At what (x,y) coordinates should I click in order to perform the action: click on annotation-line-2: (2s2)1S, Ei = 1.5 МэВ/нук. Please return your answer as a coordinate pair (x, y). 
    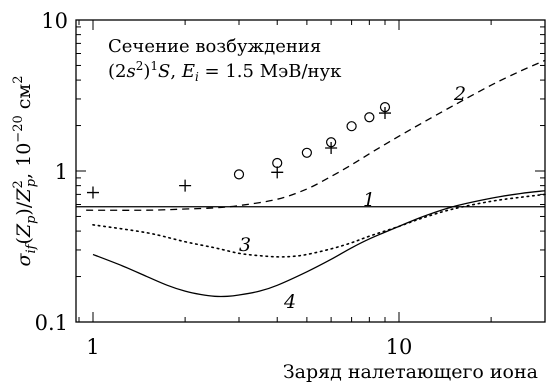
    Looking at the image, I should click on (225, 71).